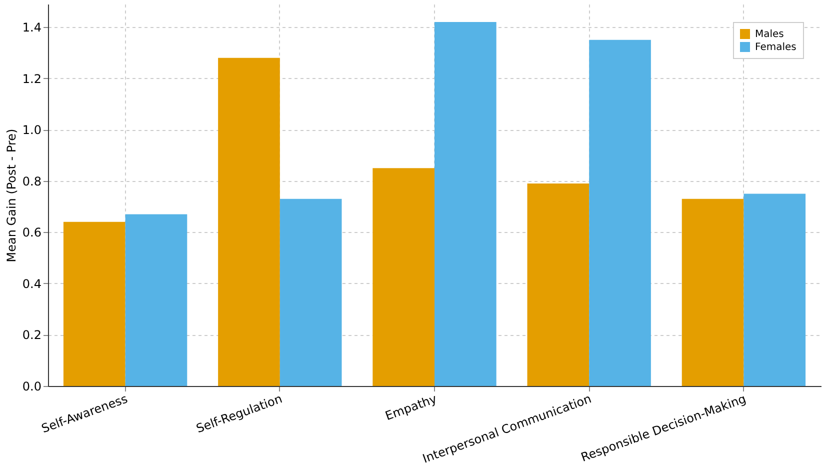  Describe the element at coordinates (32, 335) in the screenshot. I see `y-tick-label: 0.2` at that location.